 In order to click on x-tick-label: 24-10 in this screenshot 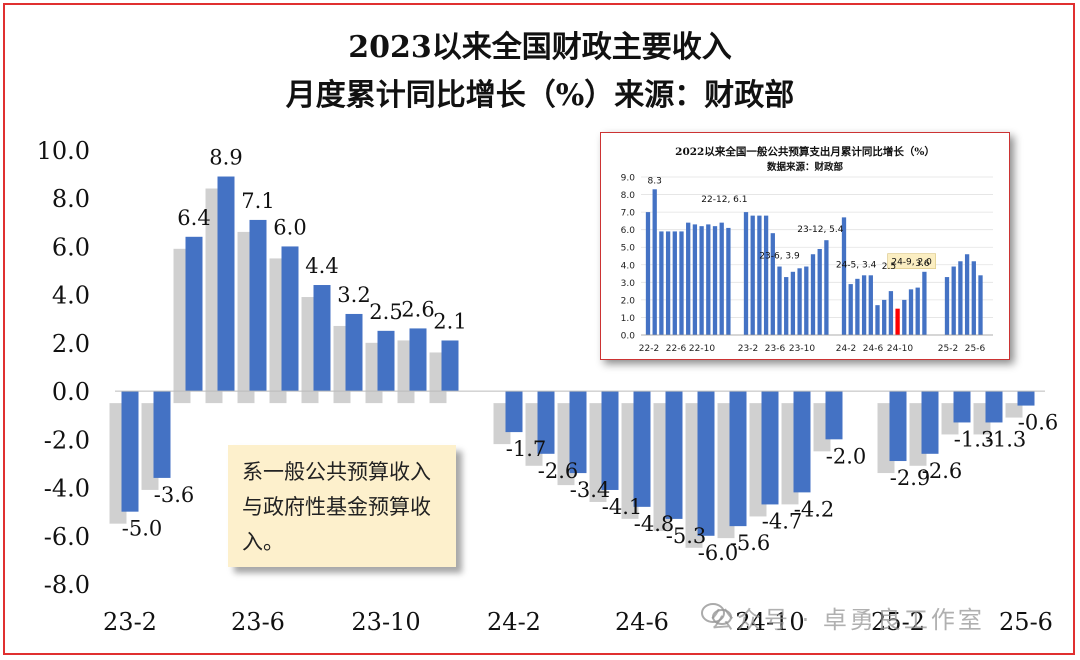, I will do `click(769, 622)`.